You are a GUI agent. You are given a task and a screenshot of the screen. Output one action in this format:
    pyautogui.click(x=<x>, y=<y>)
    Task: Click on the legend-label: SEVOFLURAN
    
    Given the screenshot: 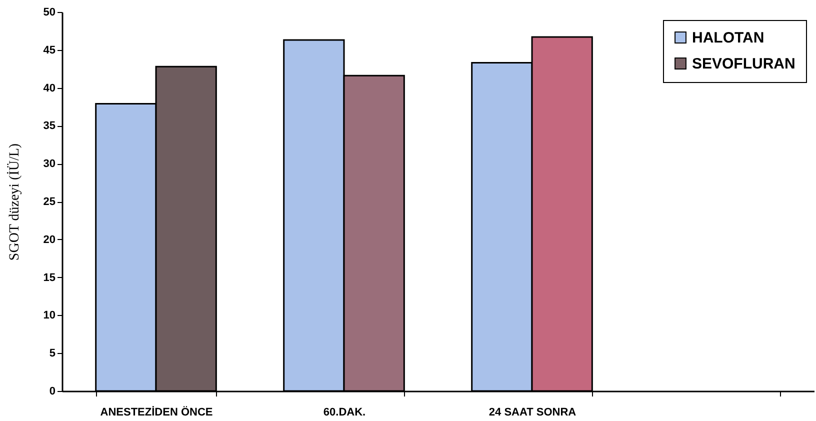 What is the action you would take?
    pyautogui.click(x=744, y=64)
    